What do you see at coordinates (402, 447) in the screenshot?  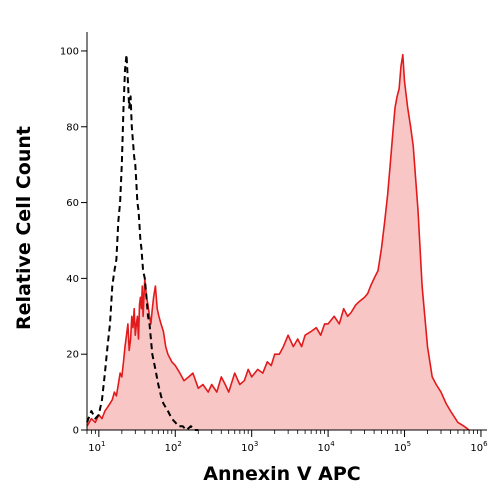 I see `x-tick-label: 10⁵` at bounding box center [402, 447].